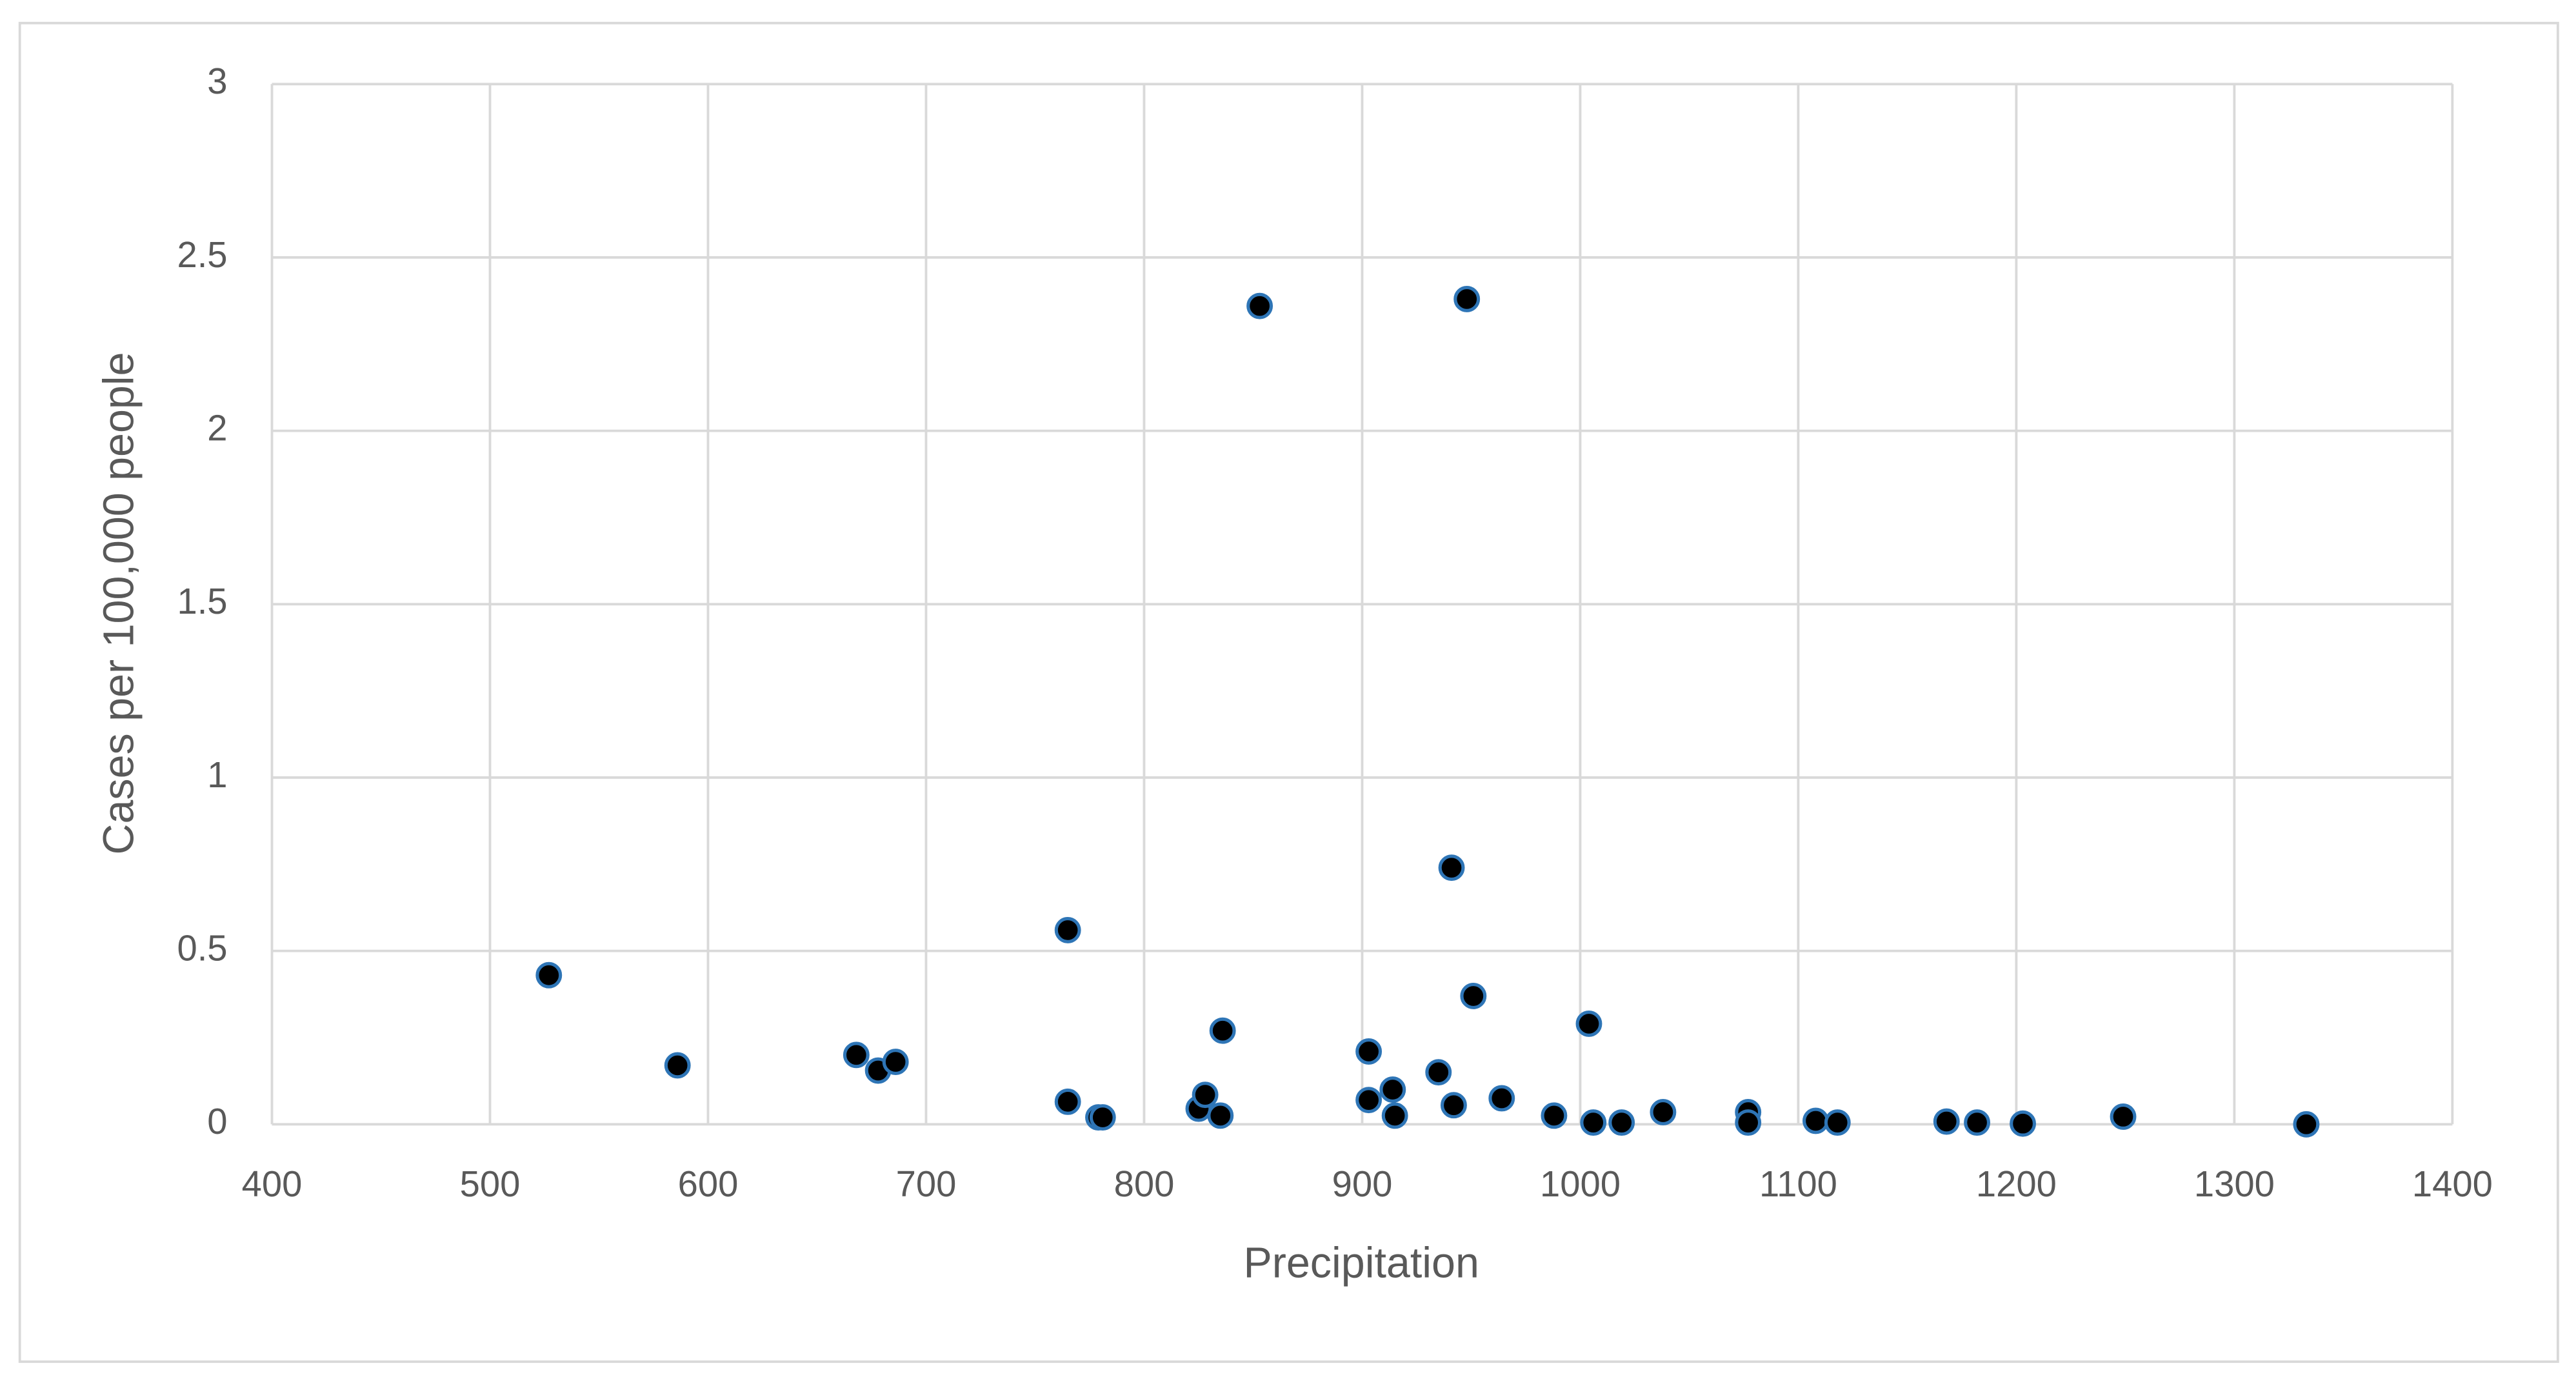 This screenshot has width=2576, height=1379. What do you see at coordinates (272, 1183) in the screenshot?
I see `x-tick-label: 400` at bounding box center [272, 1183].